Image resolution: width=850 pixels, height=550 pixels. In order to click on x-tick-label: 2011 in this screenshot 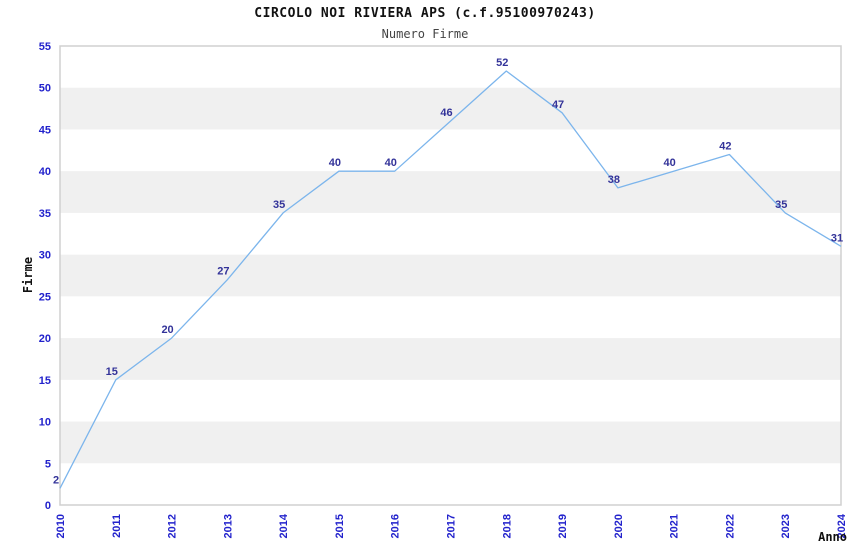, I will do `click(117, 526)`.